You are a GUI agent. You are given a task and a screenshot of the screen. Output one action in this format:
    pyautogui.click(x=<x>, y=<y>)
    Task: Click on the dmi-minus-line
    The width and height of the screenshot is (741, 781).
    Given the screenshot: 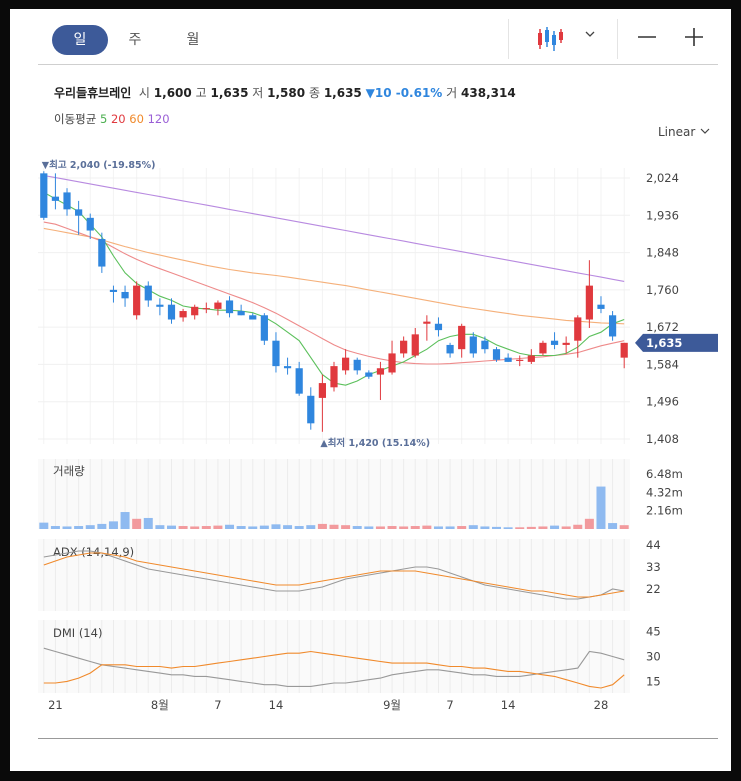 What is the action you would take?
    pyautogui.click(x=334, y=669)
    